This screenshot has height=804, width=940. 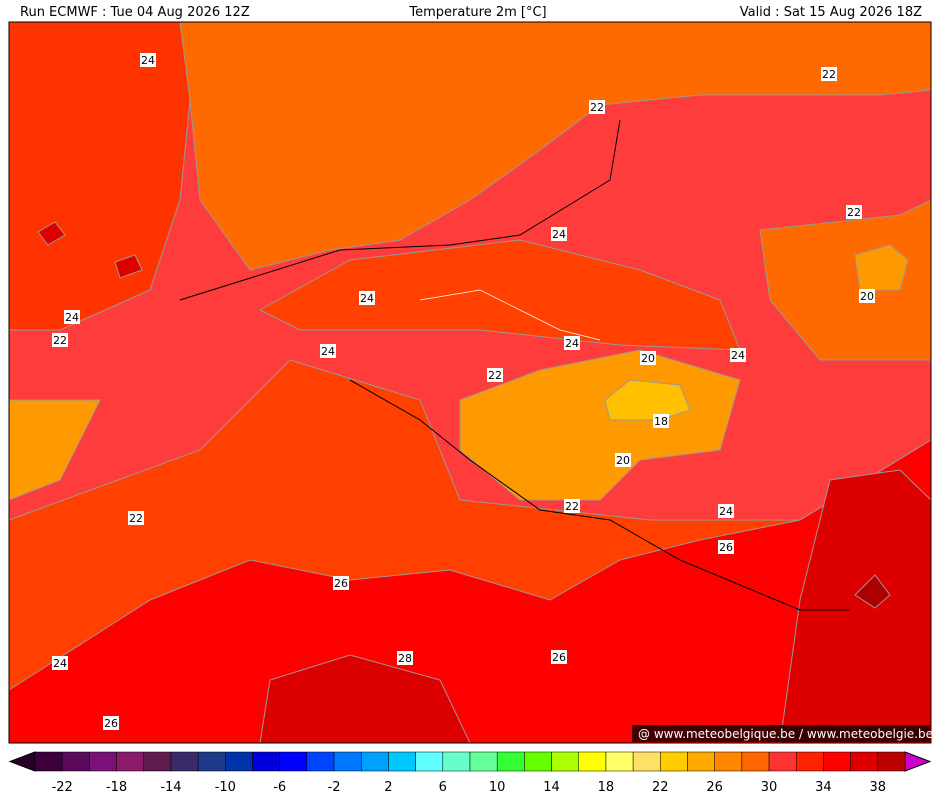 What do you see at coordinates (388, 787) in the screenshot?
I see `colorbar-tick-label: 2` at bounding box center [388, 787].